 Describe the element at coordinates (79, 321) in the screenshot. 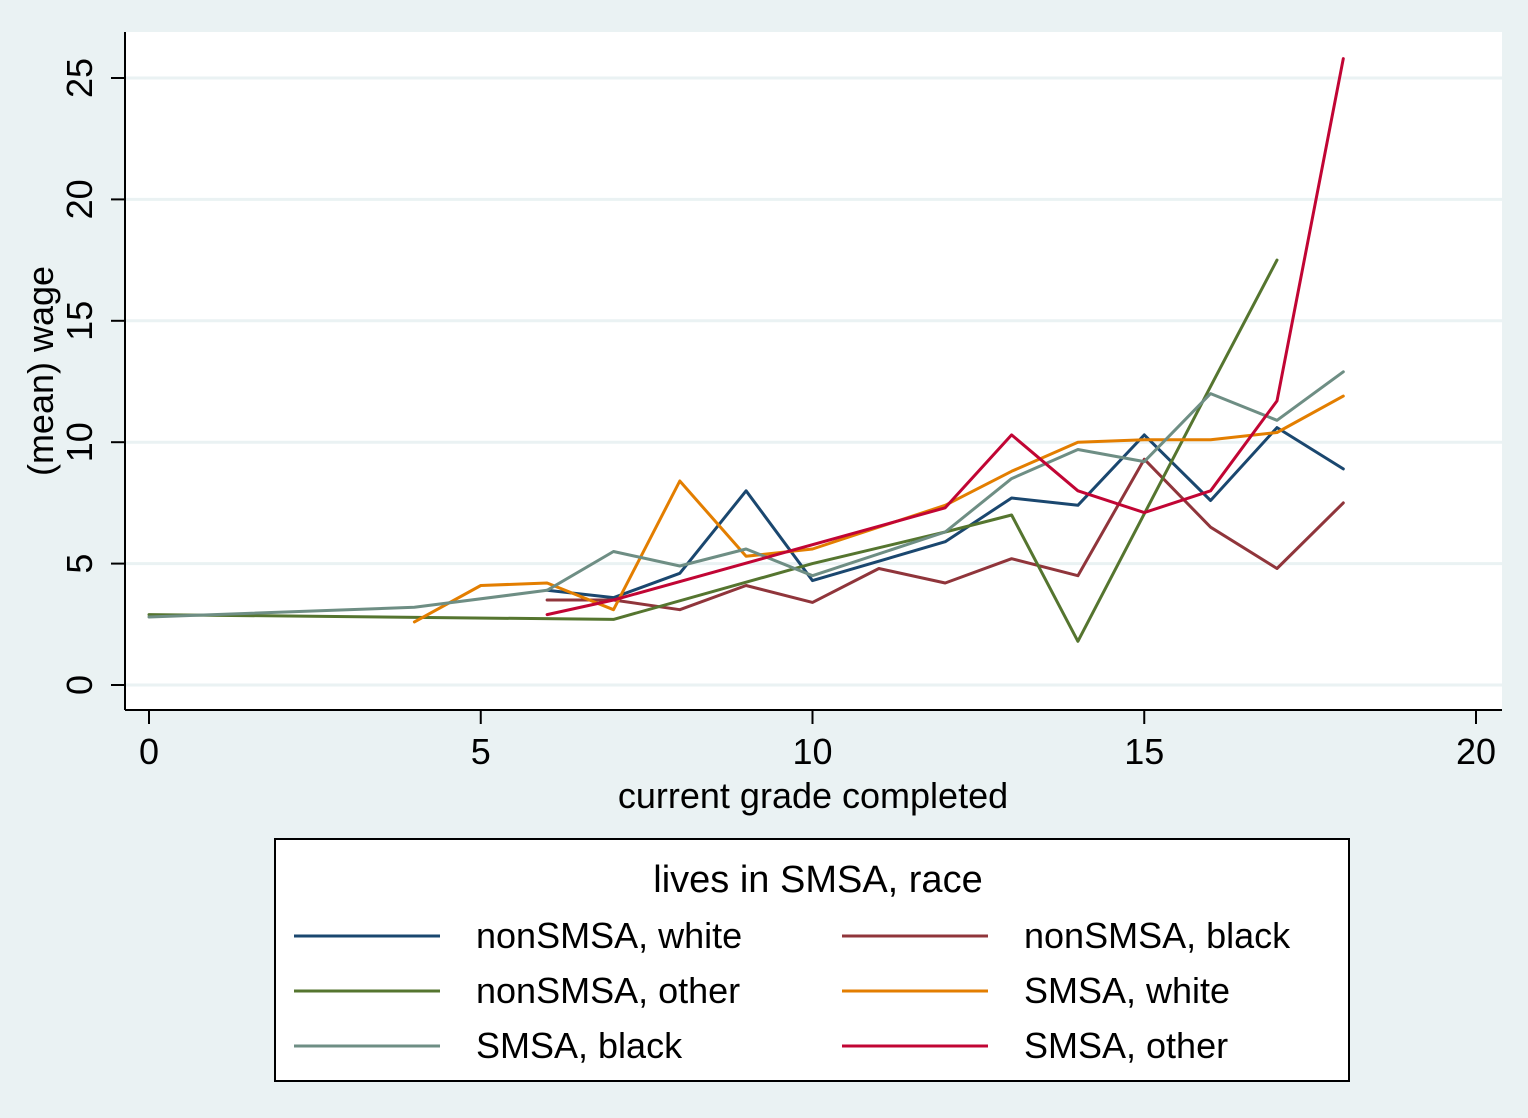

I see `y-tick-label: 15` at that location.